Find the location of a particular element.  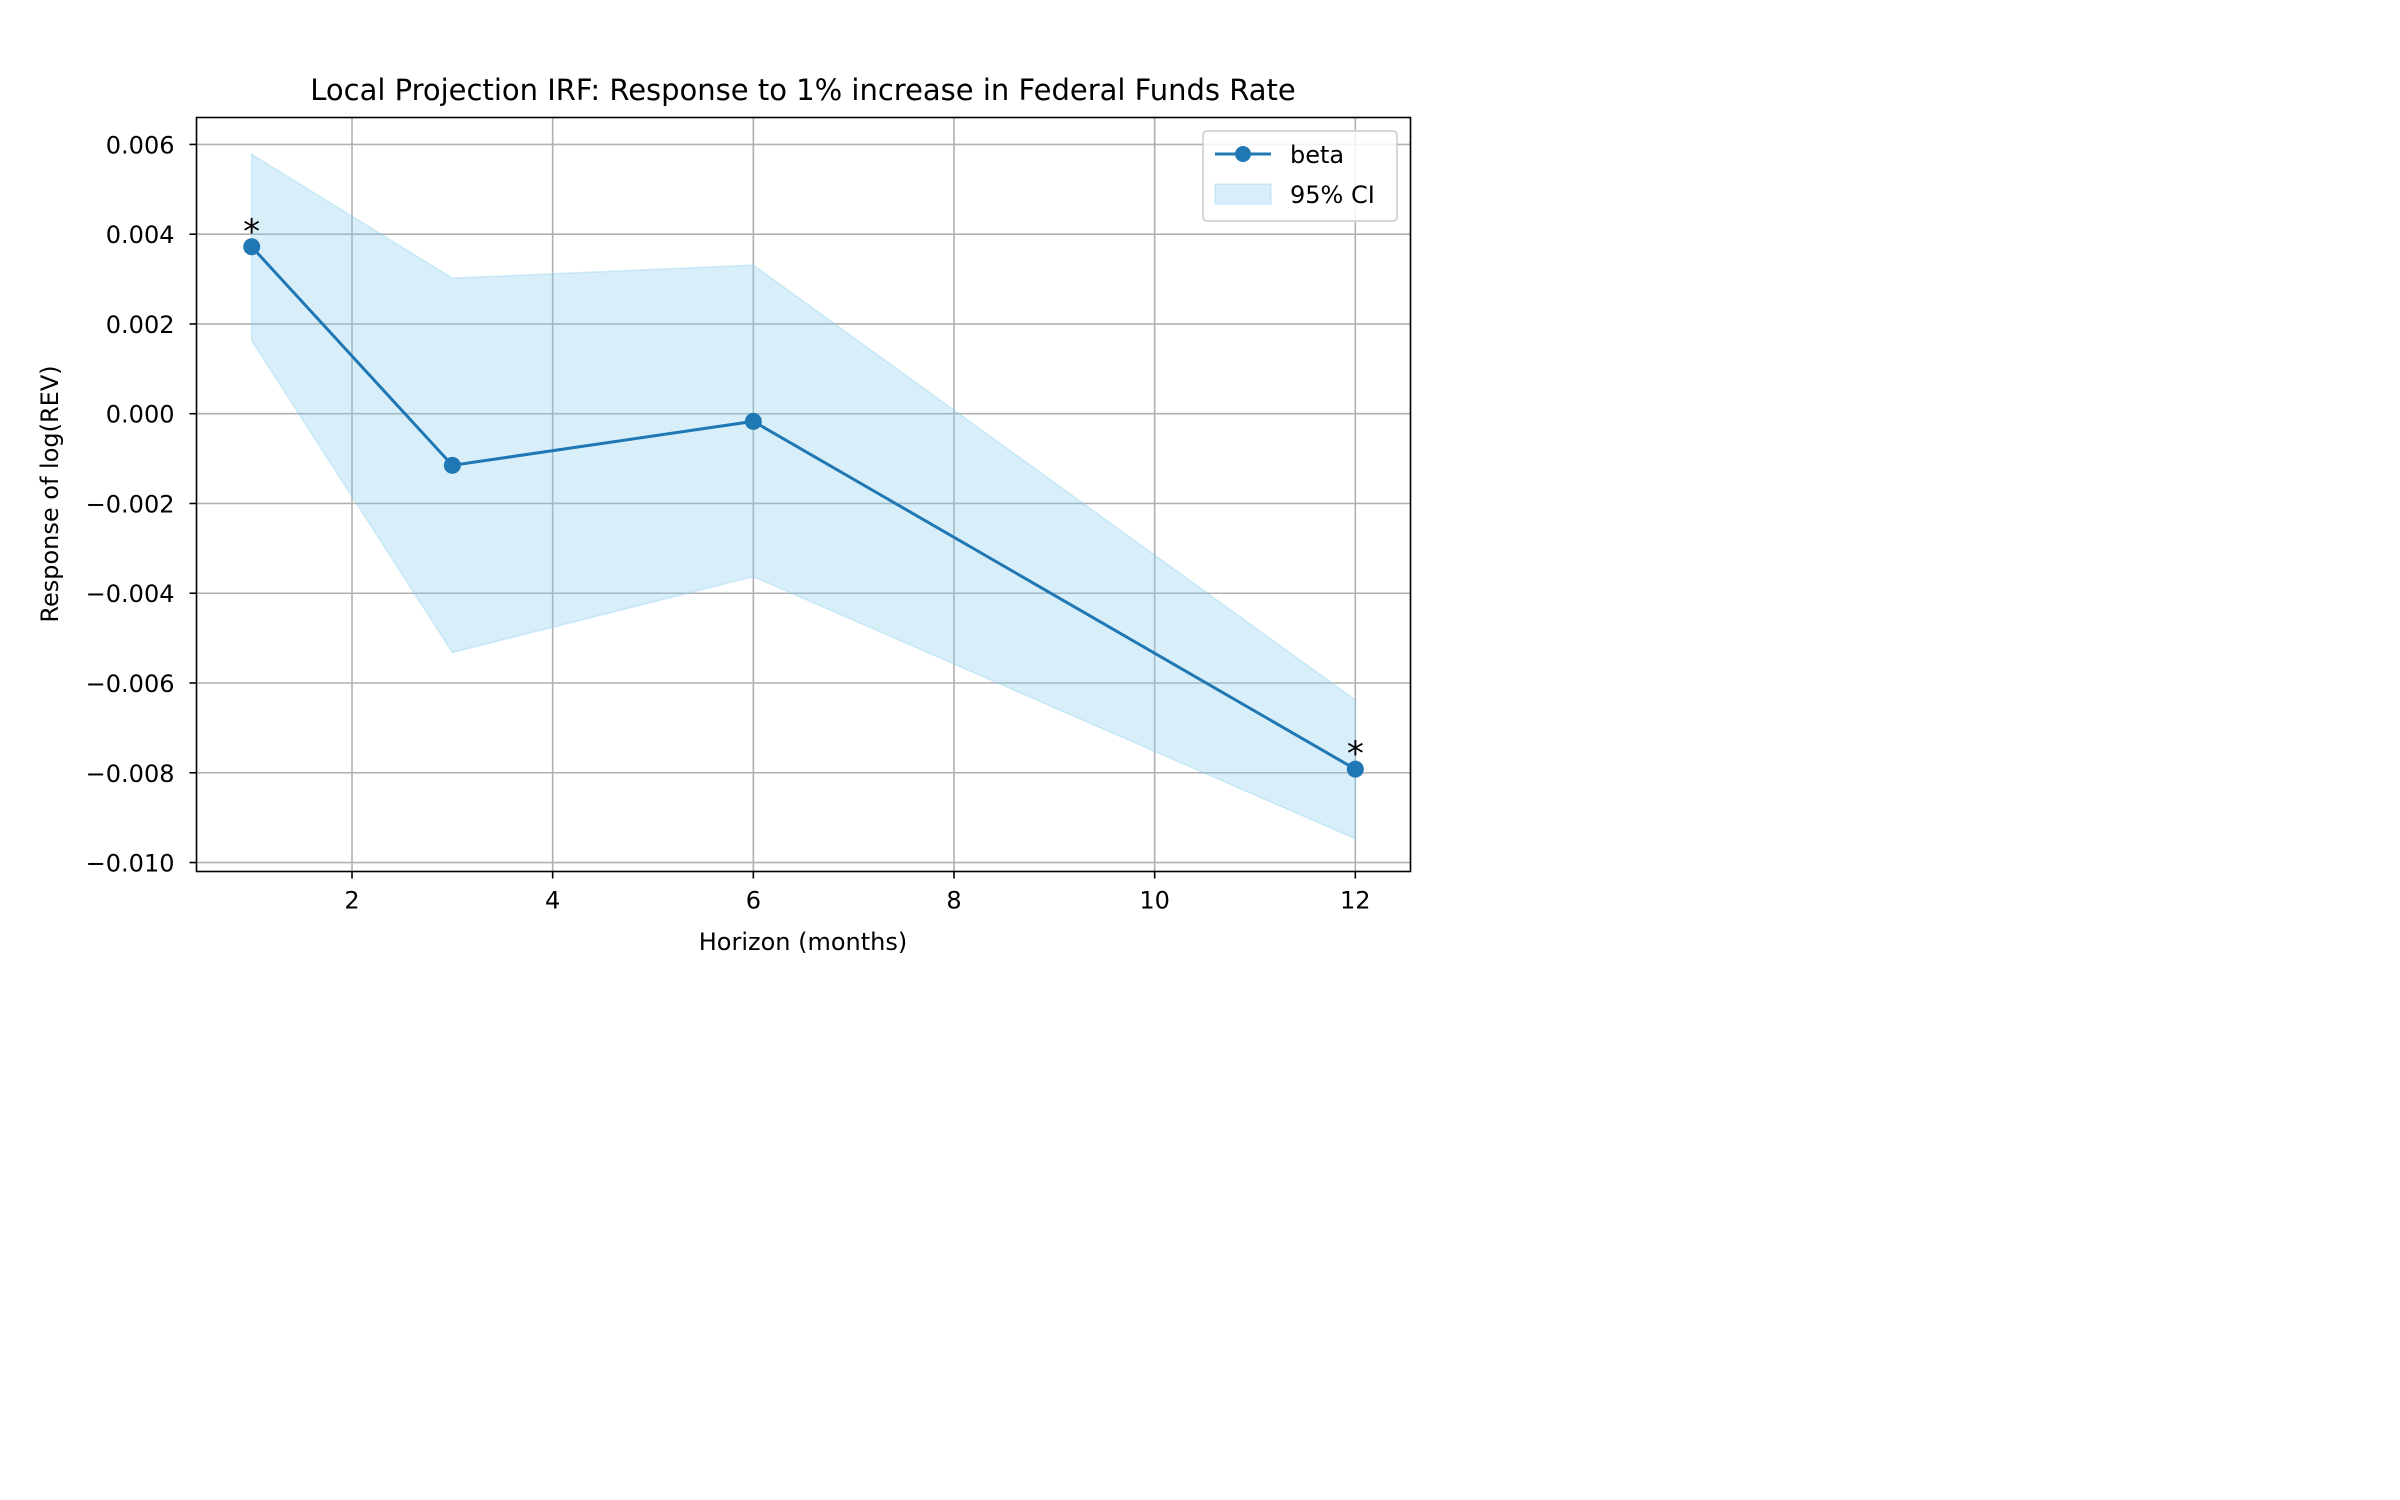

x-tick-label: 4 is located at coordinates (552, 901).